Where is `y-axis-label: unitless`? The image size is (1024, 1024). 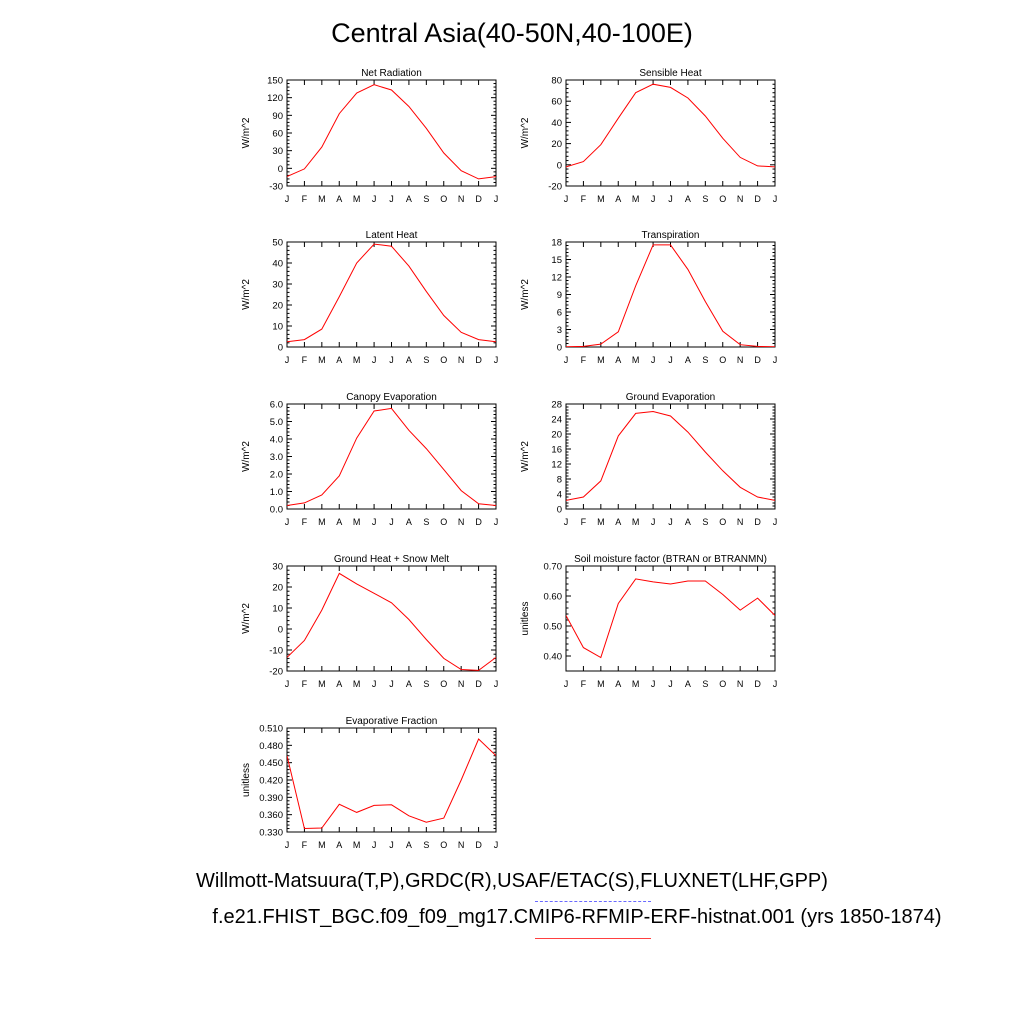 y-axis-label: unitless is located at coordinates (525, 619).